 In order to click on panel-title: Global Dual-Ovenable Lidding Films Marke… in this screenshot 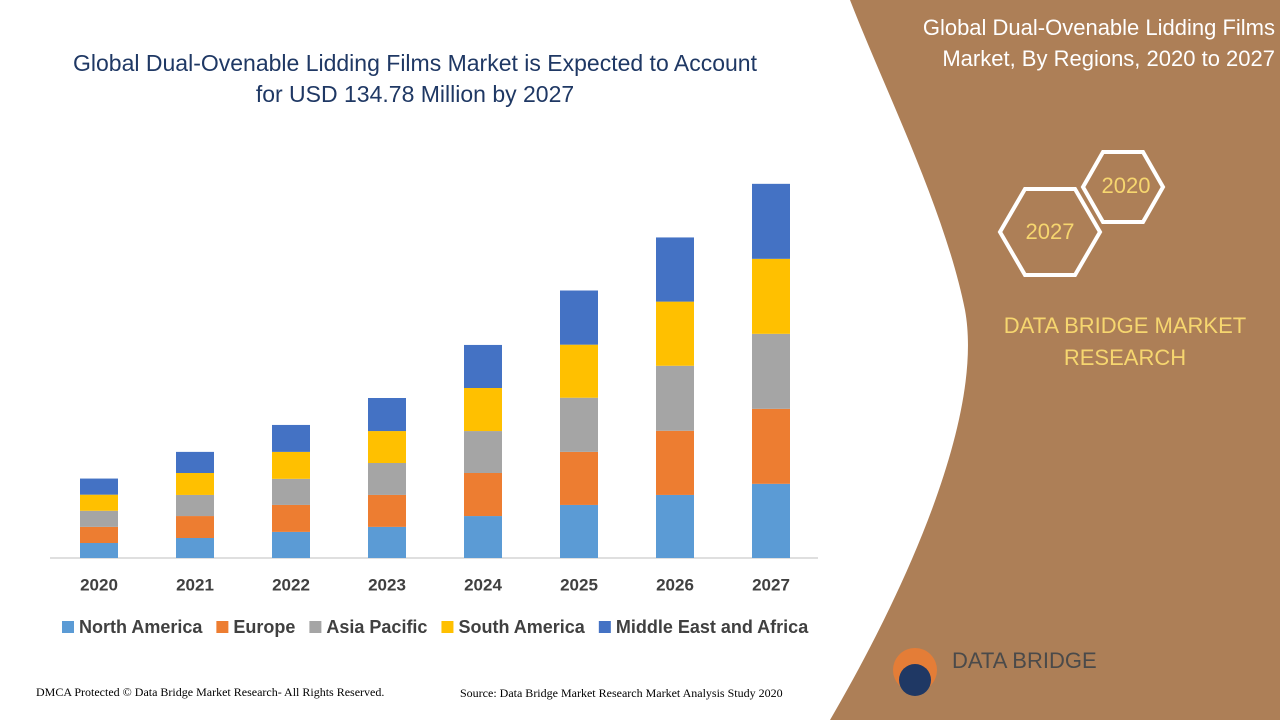, I will do `click(1098, 43)`.